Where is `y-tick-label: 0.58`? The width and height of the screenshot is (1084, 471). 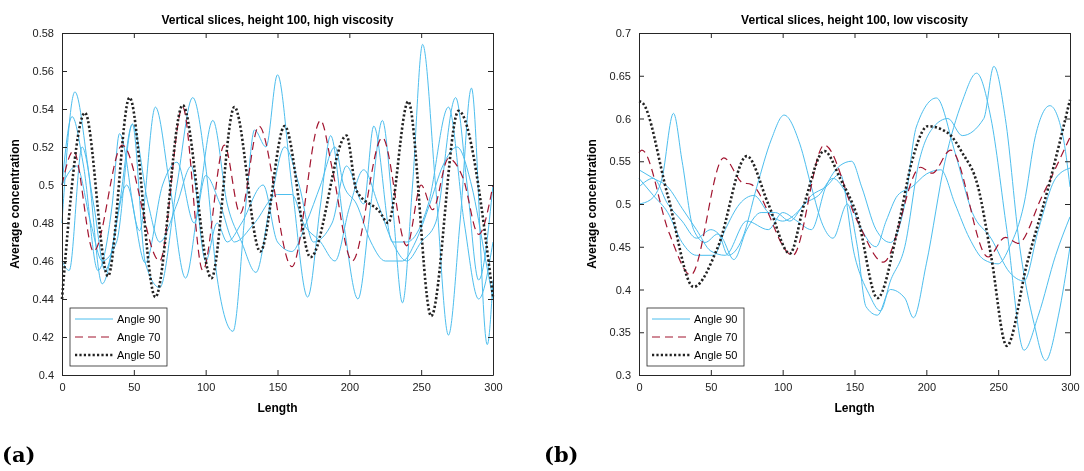 y-tick-label: 0.58 is located at coordinates (43, 33).